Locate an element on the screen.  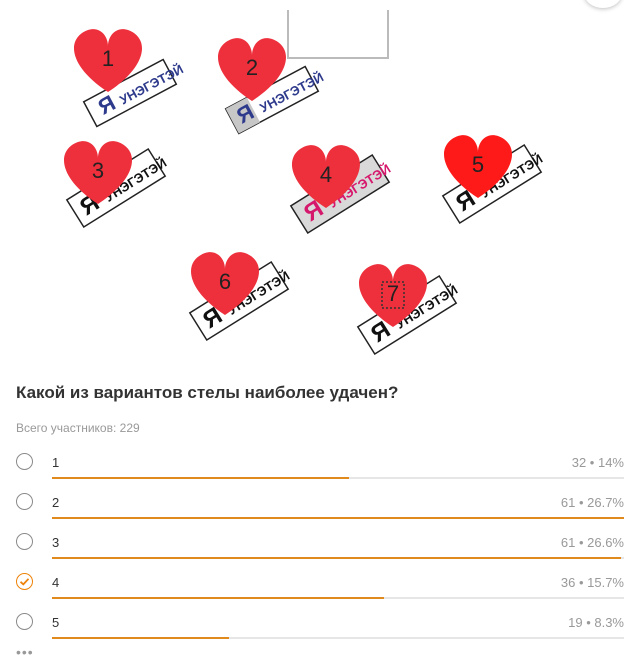
option-label: 1 is located at coordinates (56, 462).